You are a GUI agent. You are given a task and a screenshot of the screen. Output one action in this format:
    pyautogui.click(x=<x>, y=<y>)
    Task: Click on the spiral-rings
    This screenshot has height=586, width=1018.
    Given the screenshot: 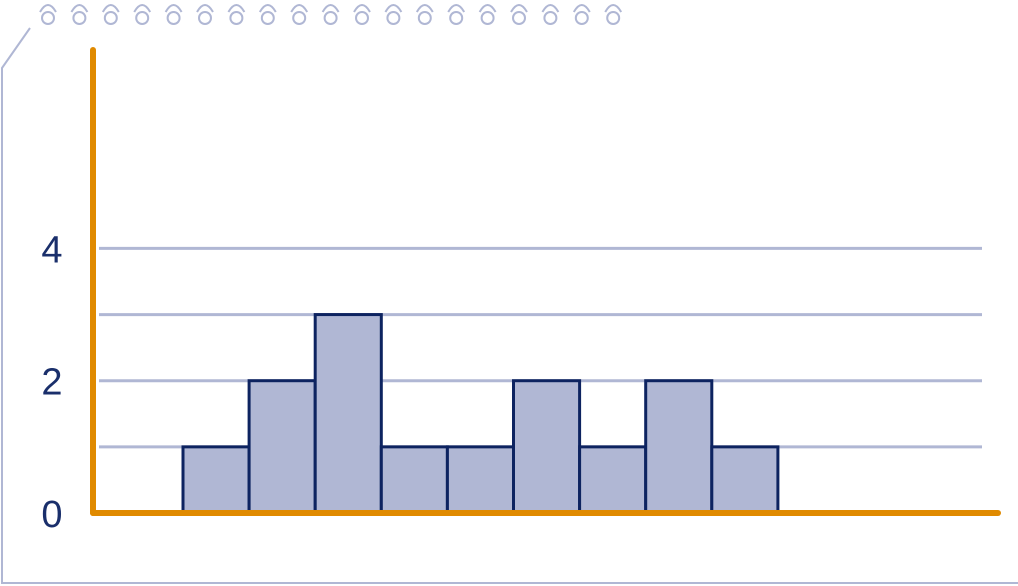 What is the action you would take?
    pyautogui.click(x=331, y=14)
    